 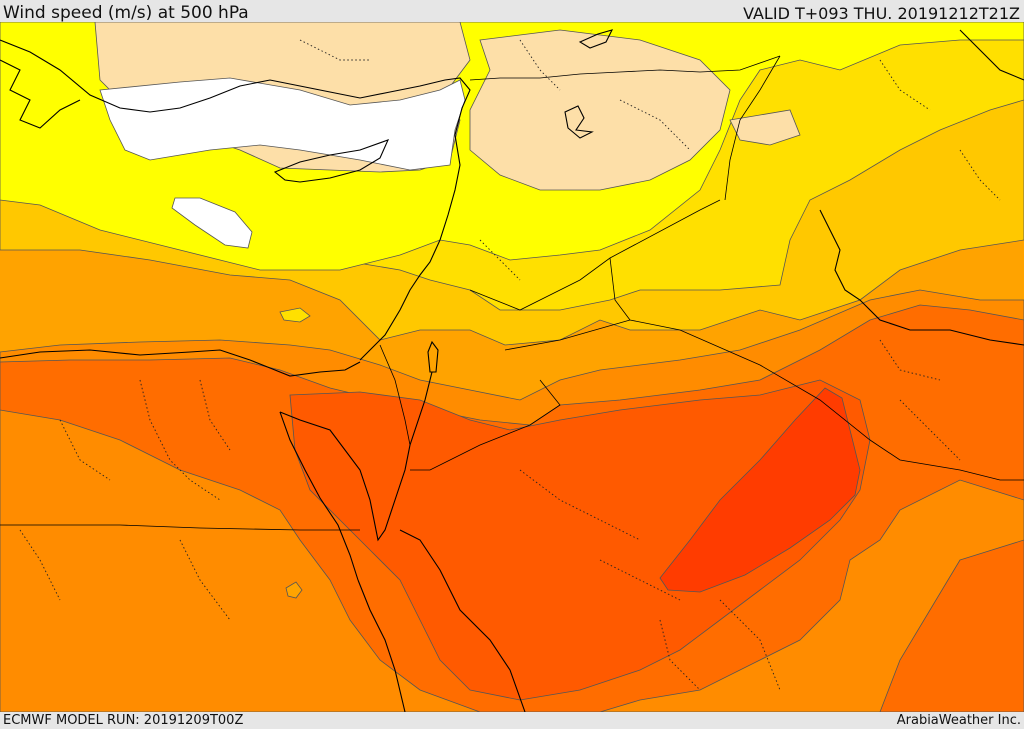 I want to click on coast-sinai, so click(x=356, y=456).